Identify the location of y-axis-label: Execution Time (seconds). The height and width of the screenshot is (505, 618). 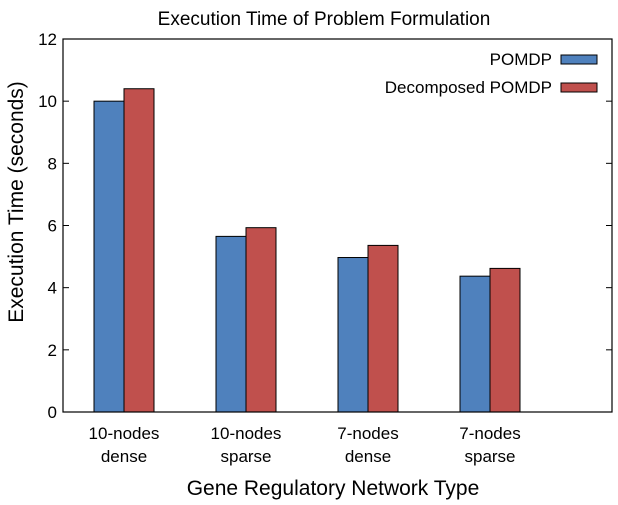
(16, 202).